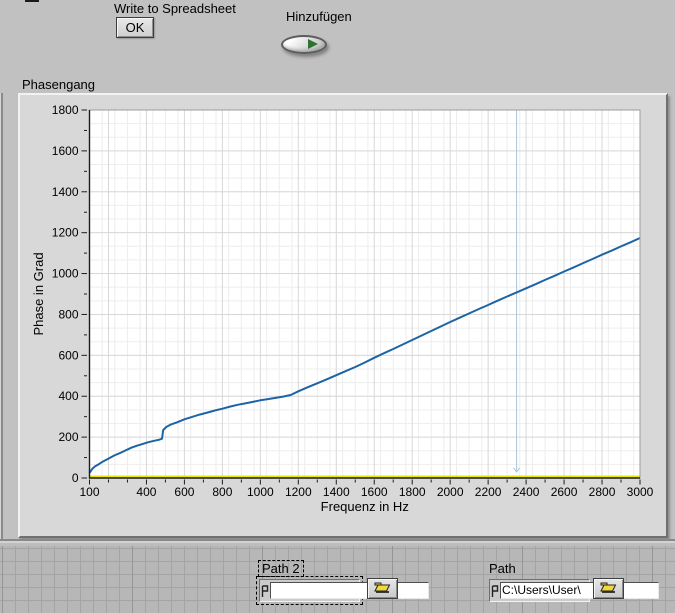  Describe the element at coordinates (69, 294) in the screenshot. I see `y-axis: 0 200 400 600 800 1000 1200 1400 1600 1800` at that location.